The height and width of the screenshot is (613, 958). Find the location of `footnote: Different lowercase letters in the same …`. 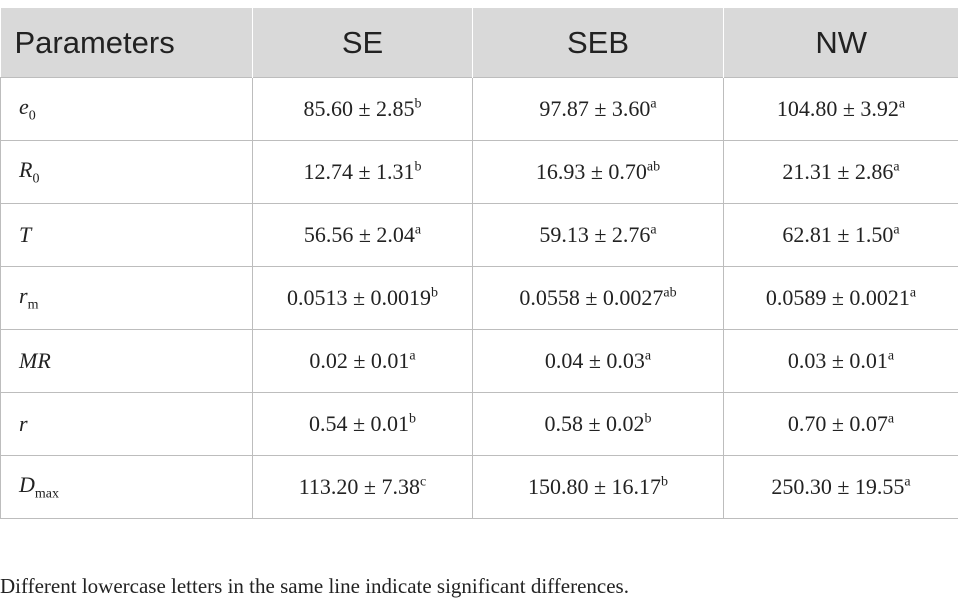

footnote: Different lowercase letters in the same … is located at coordinates (314, 586).